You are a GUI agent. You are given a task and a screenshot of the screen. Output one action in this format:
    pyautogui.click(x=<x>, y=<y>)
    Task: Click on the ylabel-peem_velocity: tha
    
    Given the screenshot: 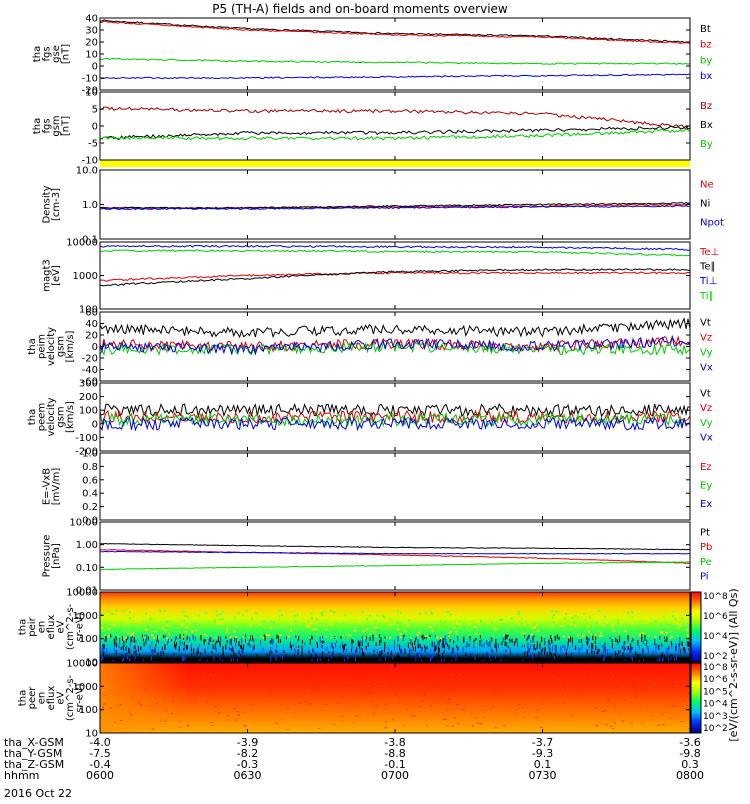 What is the action you would take?
    pyautogui.click(x=32, y=417)
    